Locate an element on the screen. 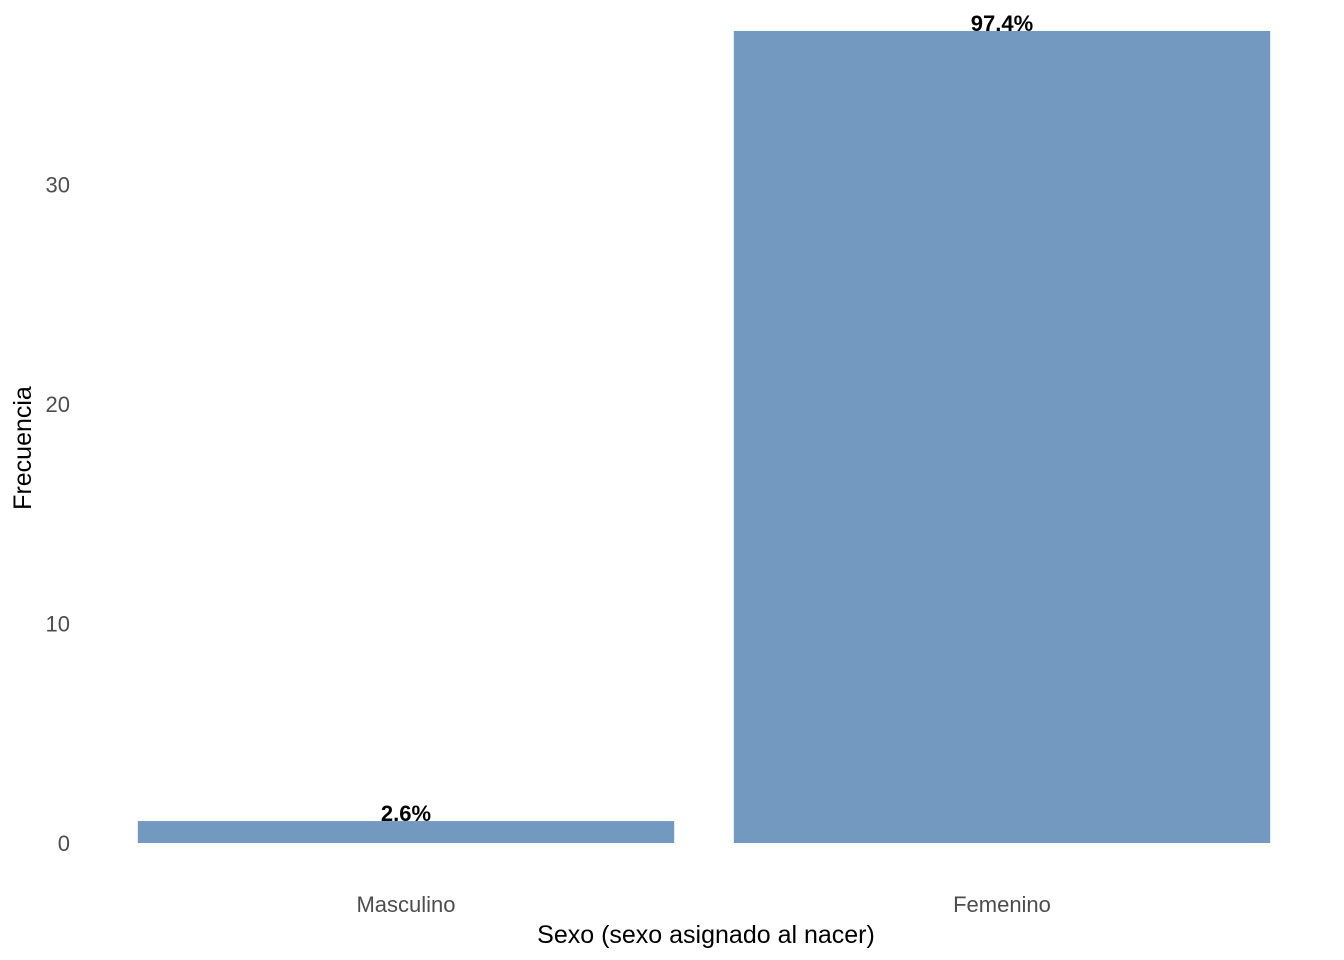 Image resolution: width=1344 pixels, height=960 pixels. bar-masculino is located at coordinates (406, 832).